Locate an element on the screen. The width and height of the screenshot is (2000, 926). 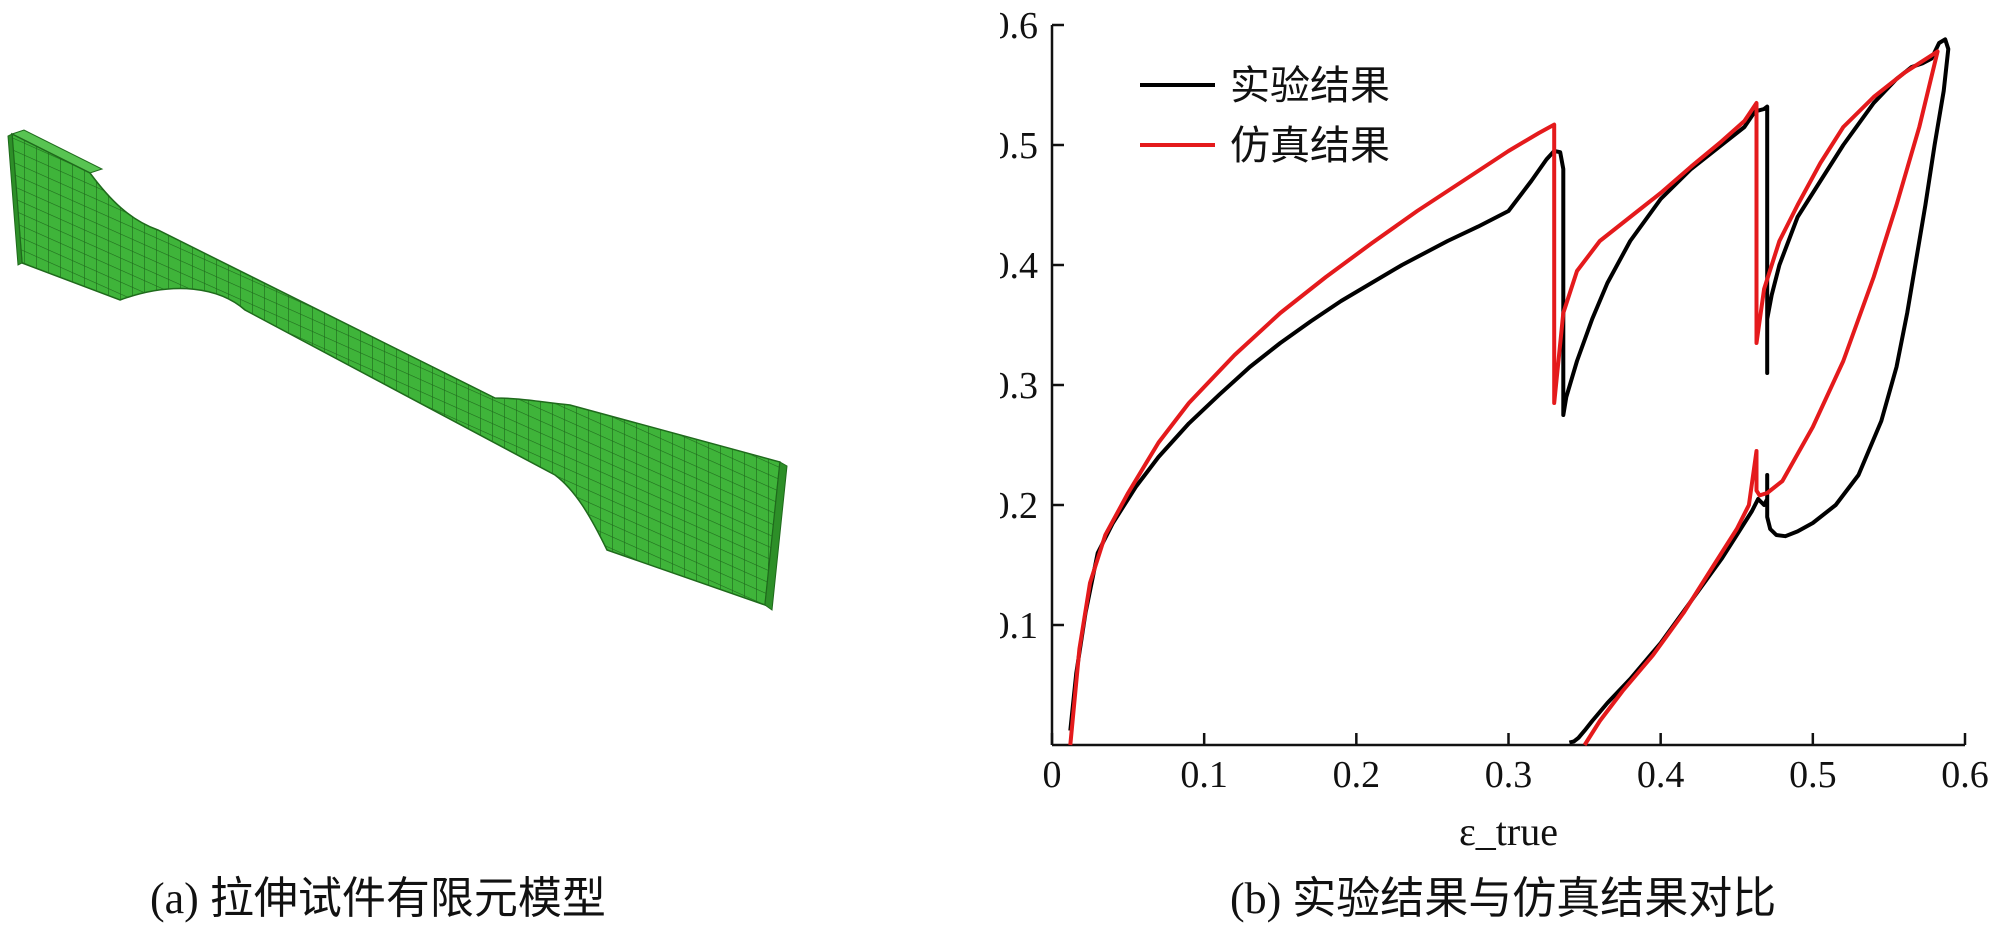
x-tick-label: 0.6 is located at coordinates (1965, 775).